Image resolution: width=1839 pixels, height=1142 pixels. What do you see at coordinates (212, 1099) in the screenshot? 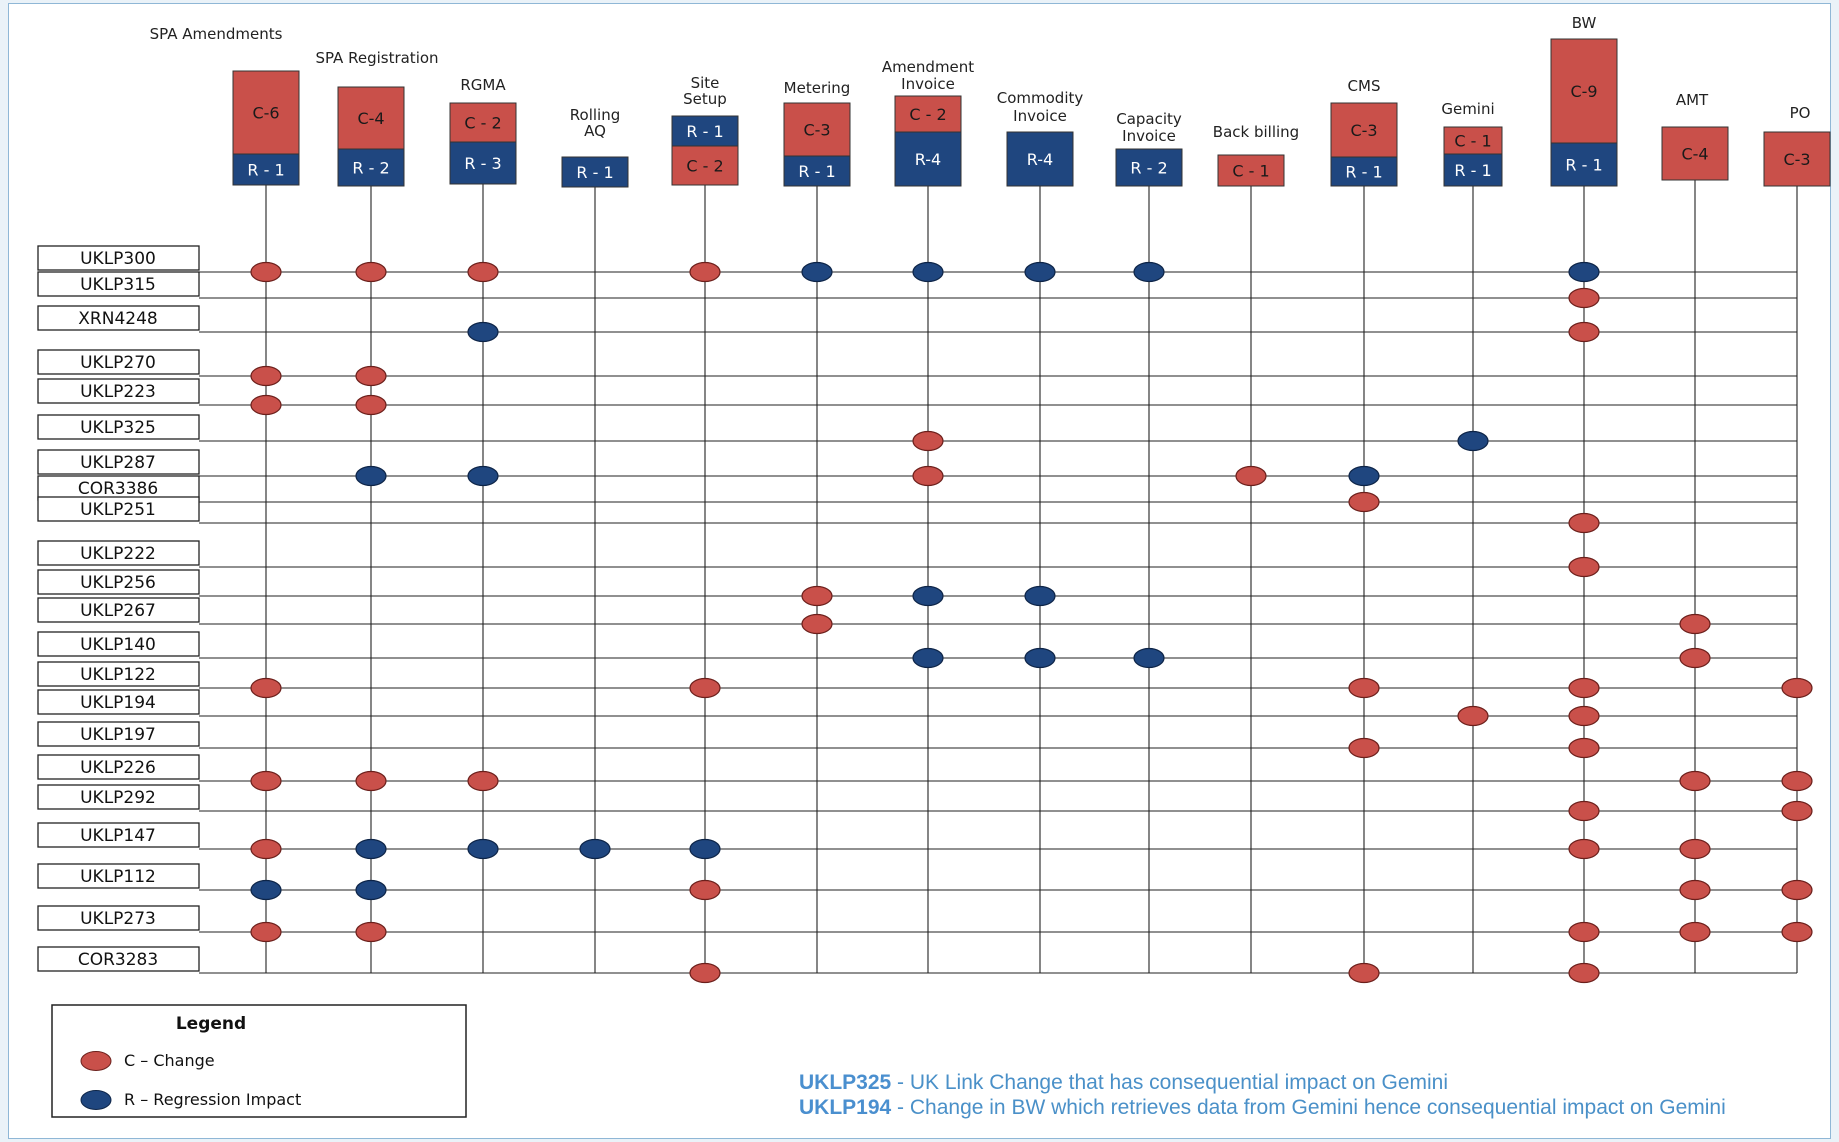
I see `legend-regression-label: R – Regression Impact` at bounding box center [212, 1099].